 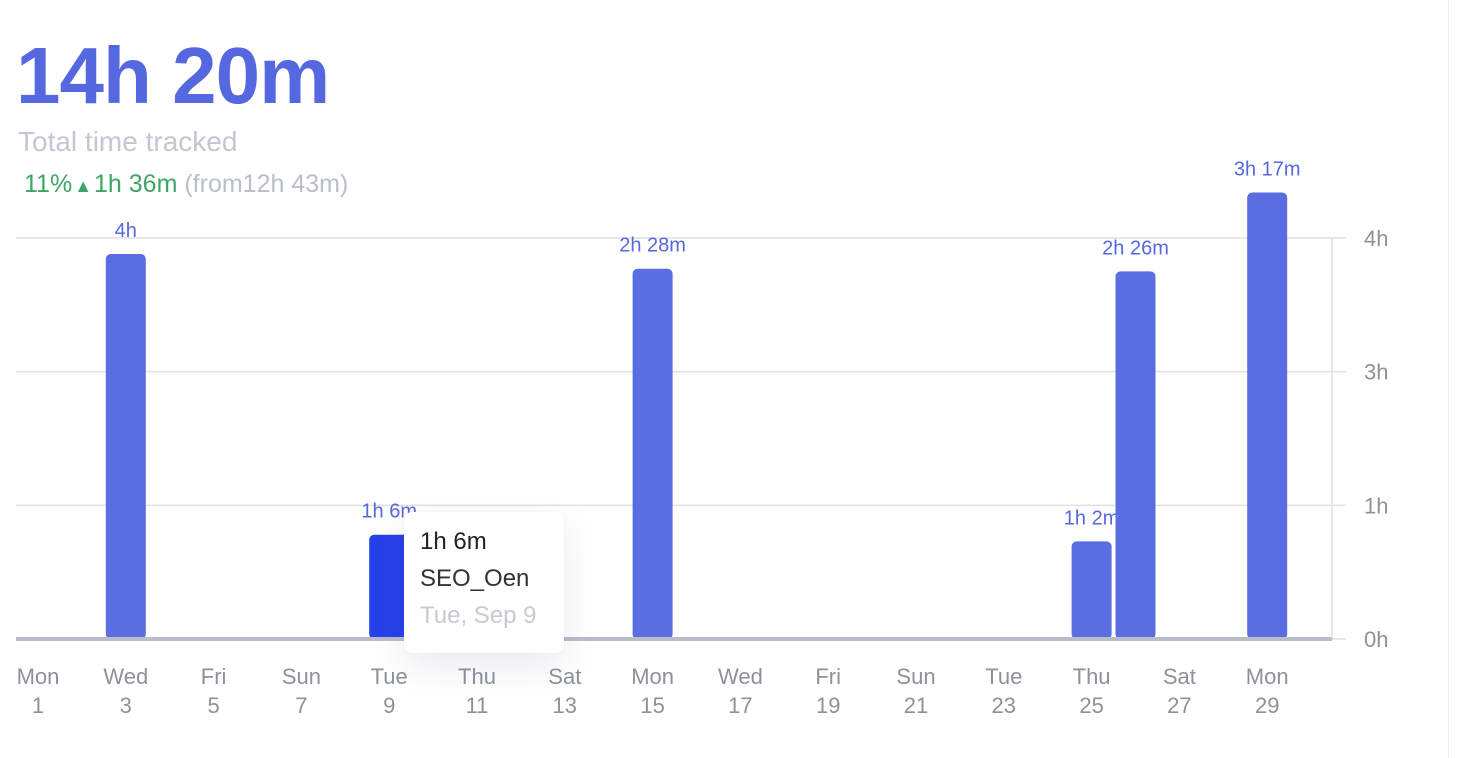 I want to click on time-change-summary: 11% ▲1h 36m (from12h 43m), so click(x=186, y=184).